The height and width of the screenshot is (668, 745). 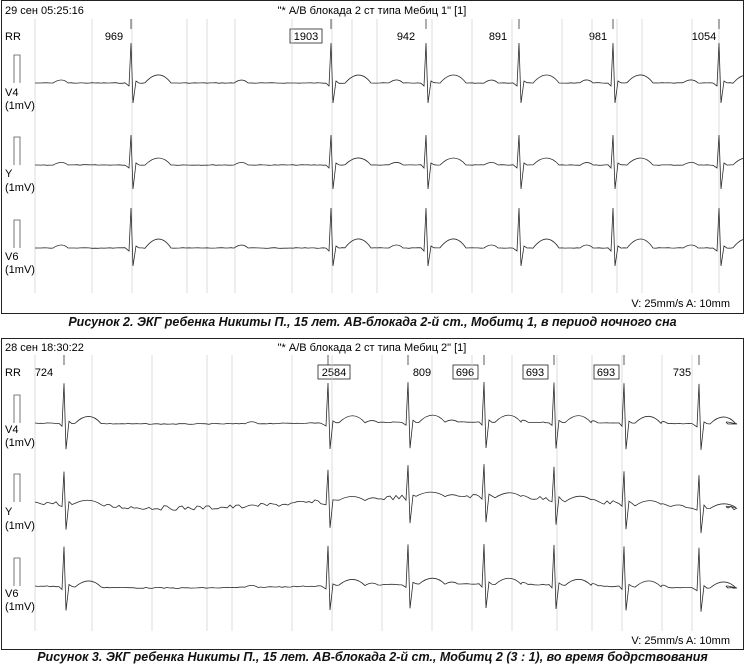 What do you see at coordinates (372, 11) in the screenshot?
I see `strip-title: "* А/В блокада 2 ст типа Мебиц 1" [1]` at bounding box center [372, 11].